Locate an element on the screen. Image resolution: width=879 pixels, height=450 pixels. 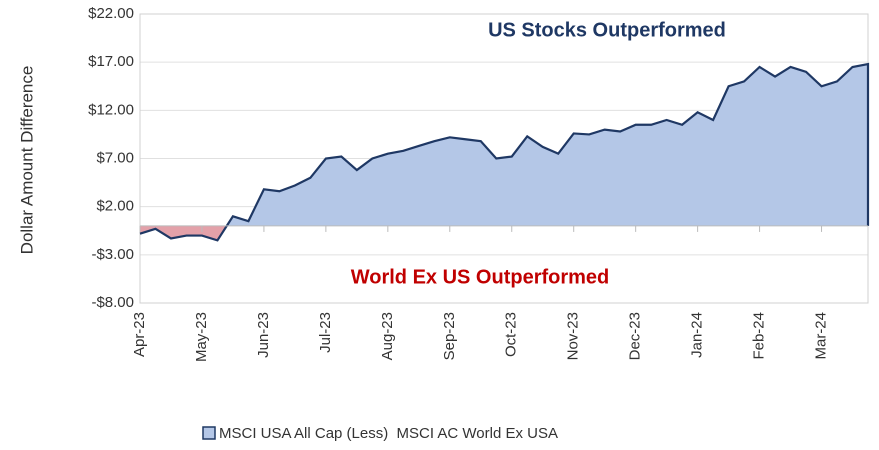
x-tick-label: Nov-23 is located at coordinates (573, 336).